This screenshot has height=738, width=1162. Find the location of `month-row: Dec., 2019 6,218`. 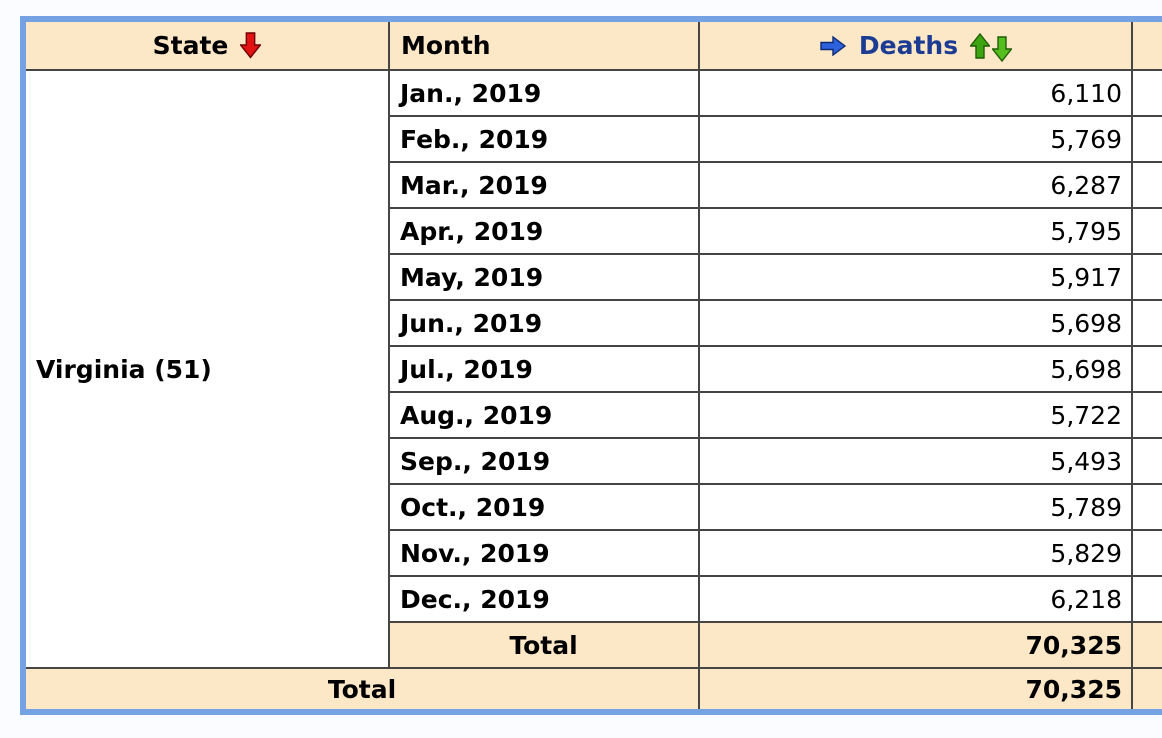

month-row: Dec., 2019 6,218 is located at coordinates (594, 599).